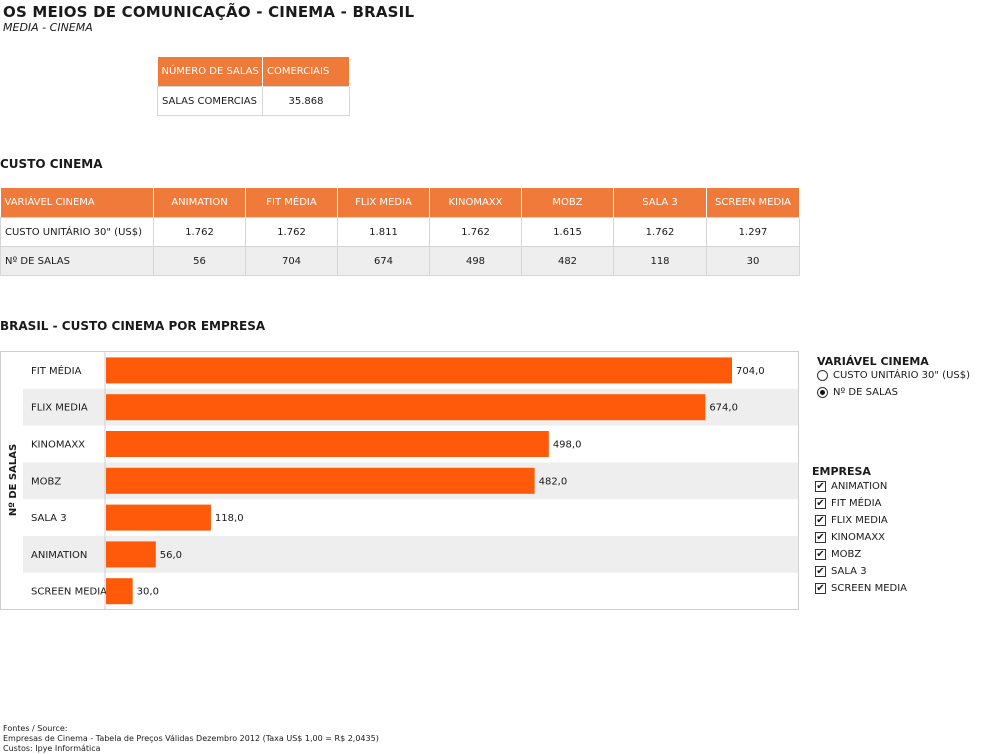 This screenshot has width=1008, height=754. I want to click on radio-num-salas: Nº DE SALAS, so click(857, 392).